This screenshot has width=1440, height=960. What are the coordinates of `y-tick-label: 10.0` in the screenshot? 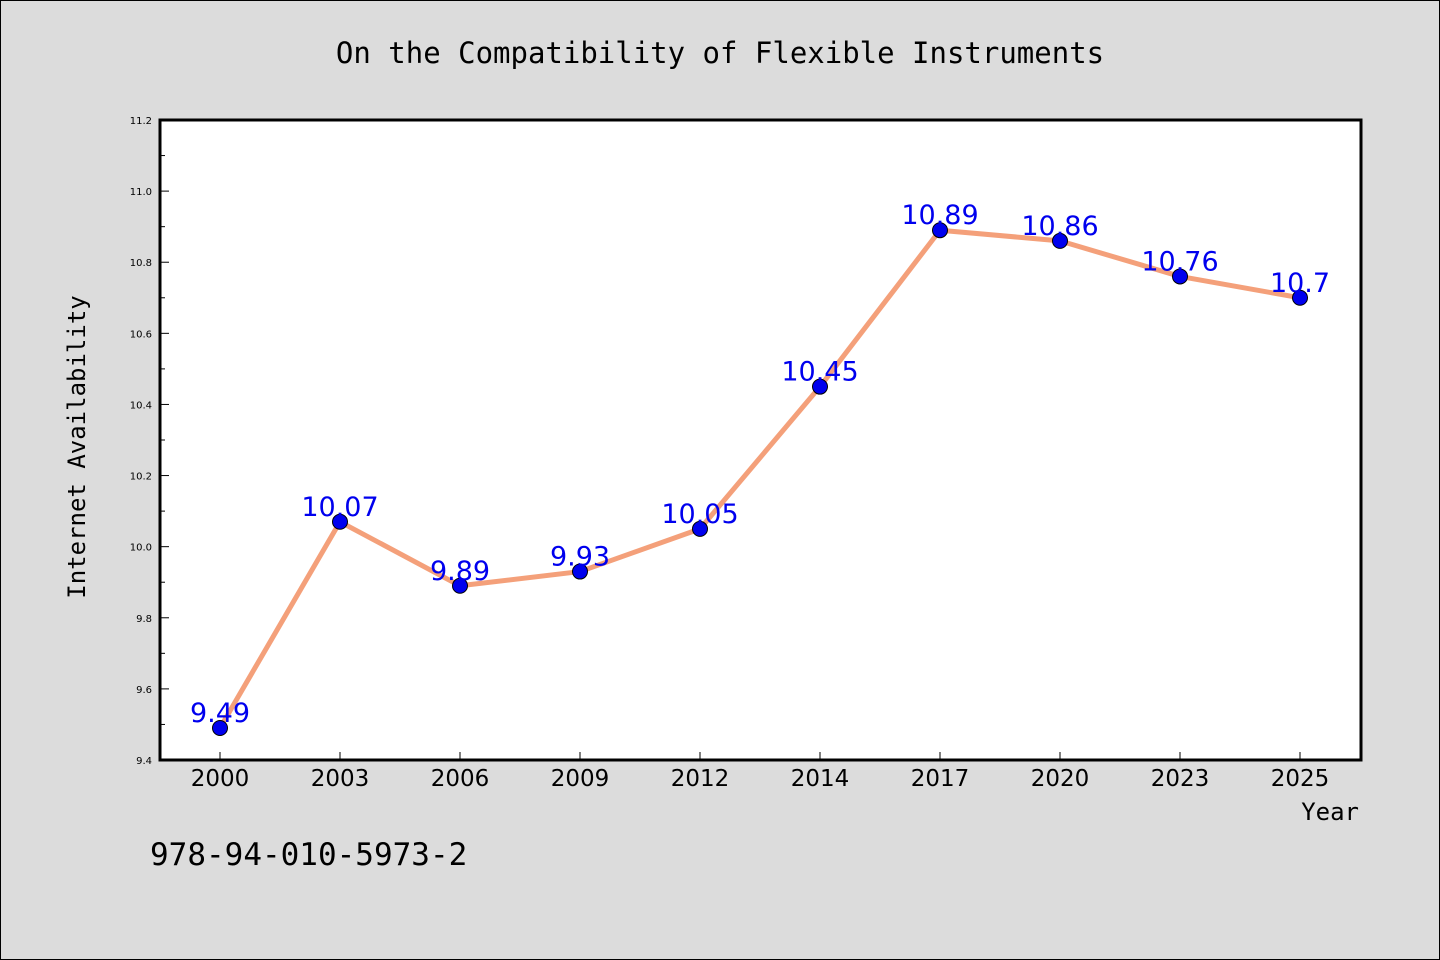 It's located at (141, 548).